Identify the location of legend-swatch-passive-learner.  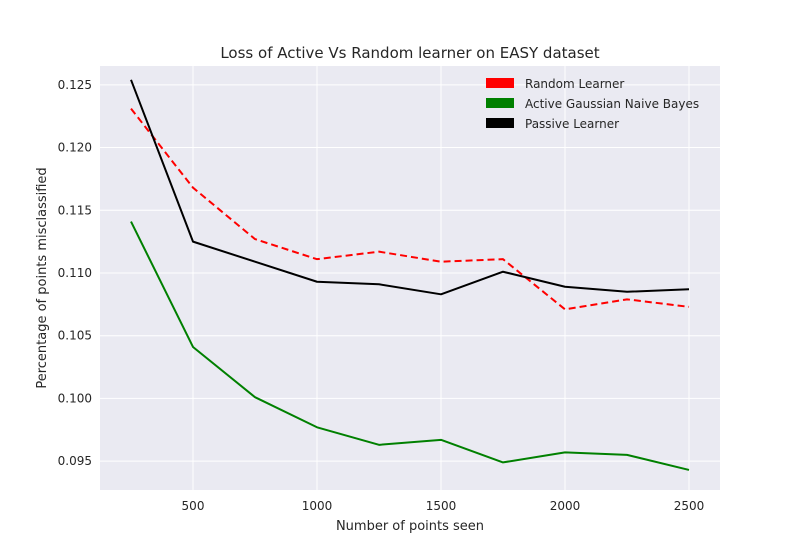
(500, 123).